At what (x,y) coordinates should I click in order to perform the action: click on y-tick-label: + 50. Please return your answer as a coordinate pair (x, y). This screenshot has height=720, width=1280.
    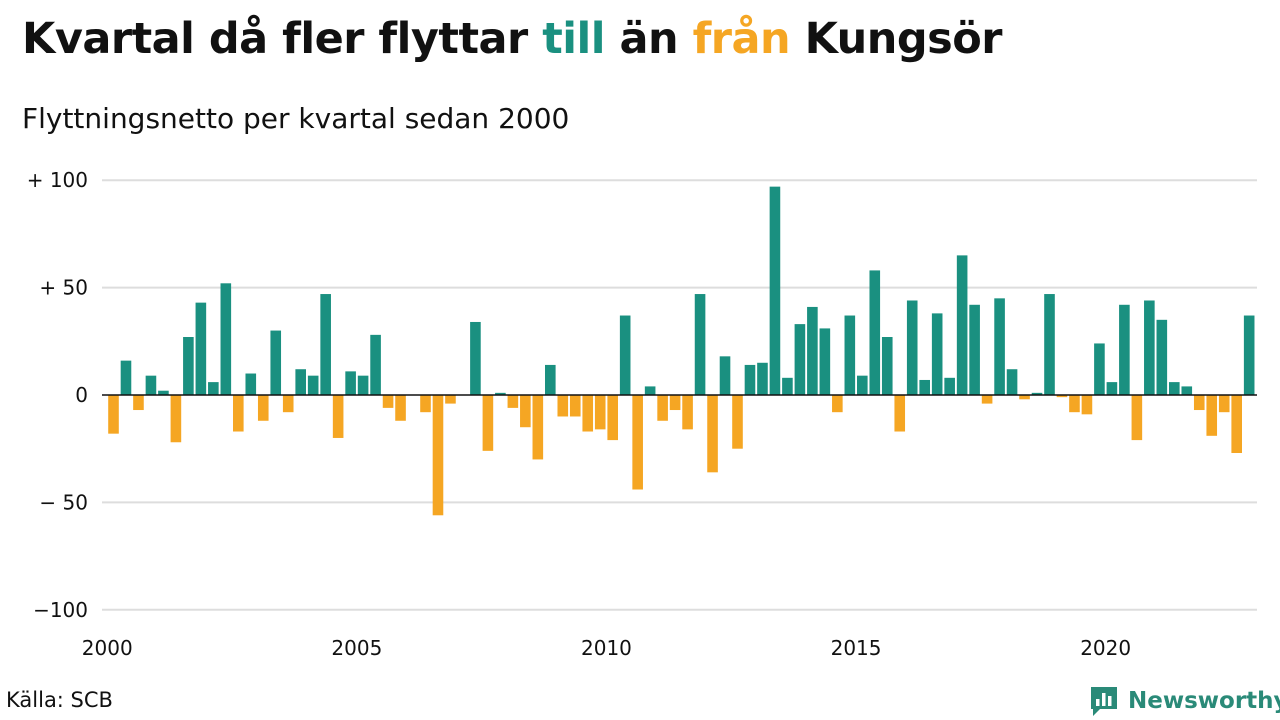
    Looking at the image, I should click on (63, 288).